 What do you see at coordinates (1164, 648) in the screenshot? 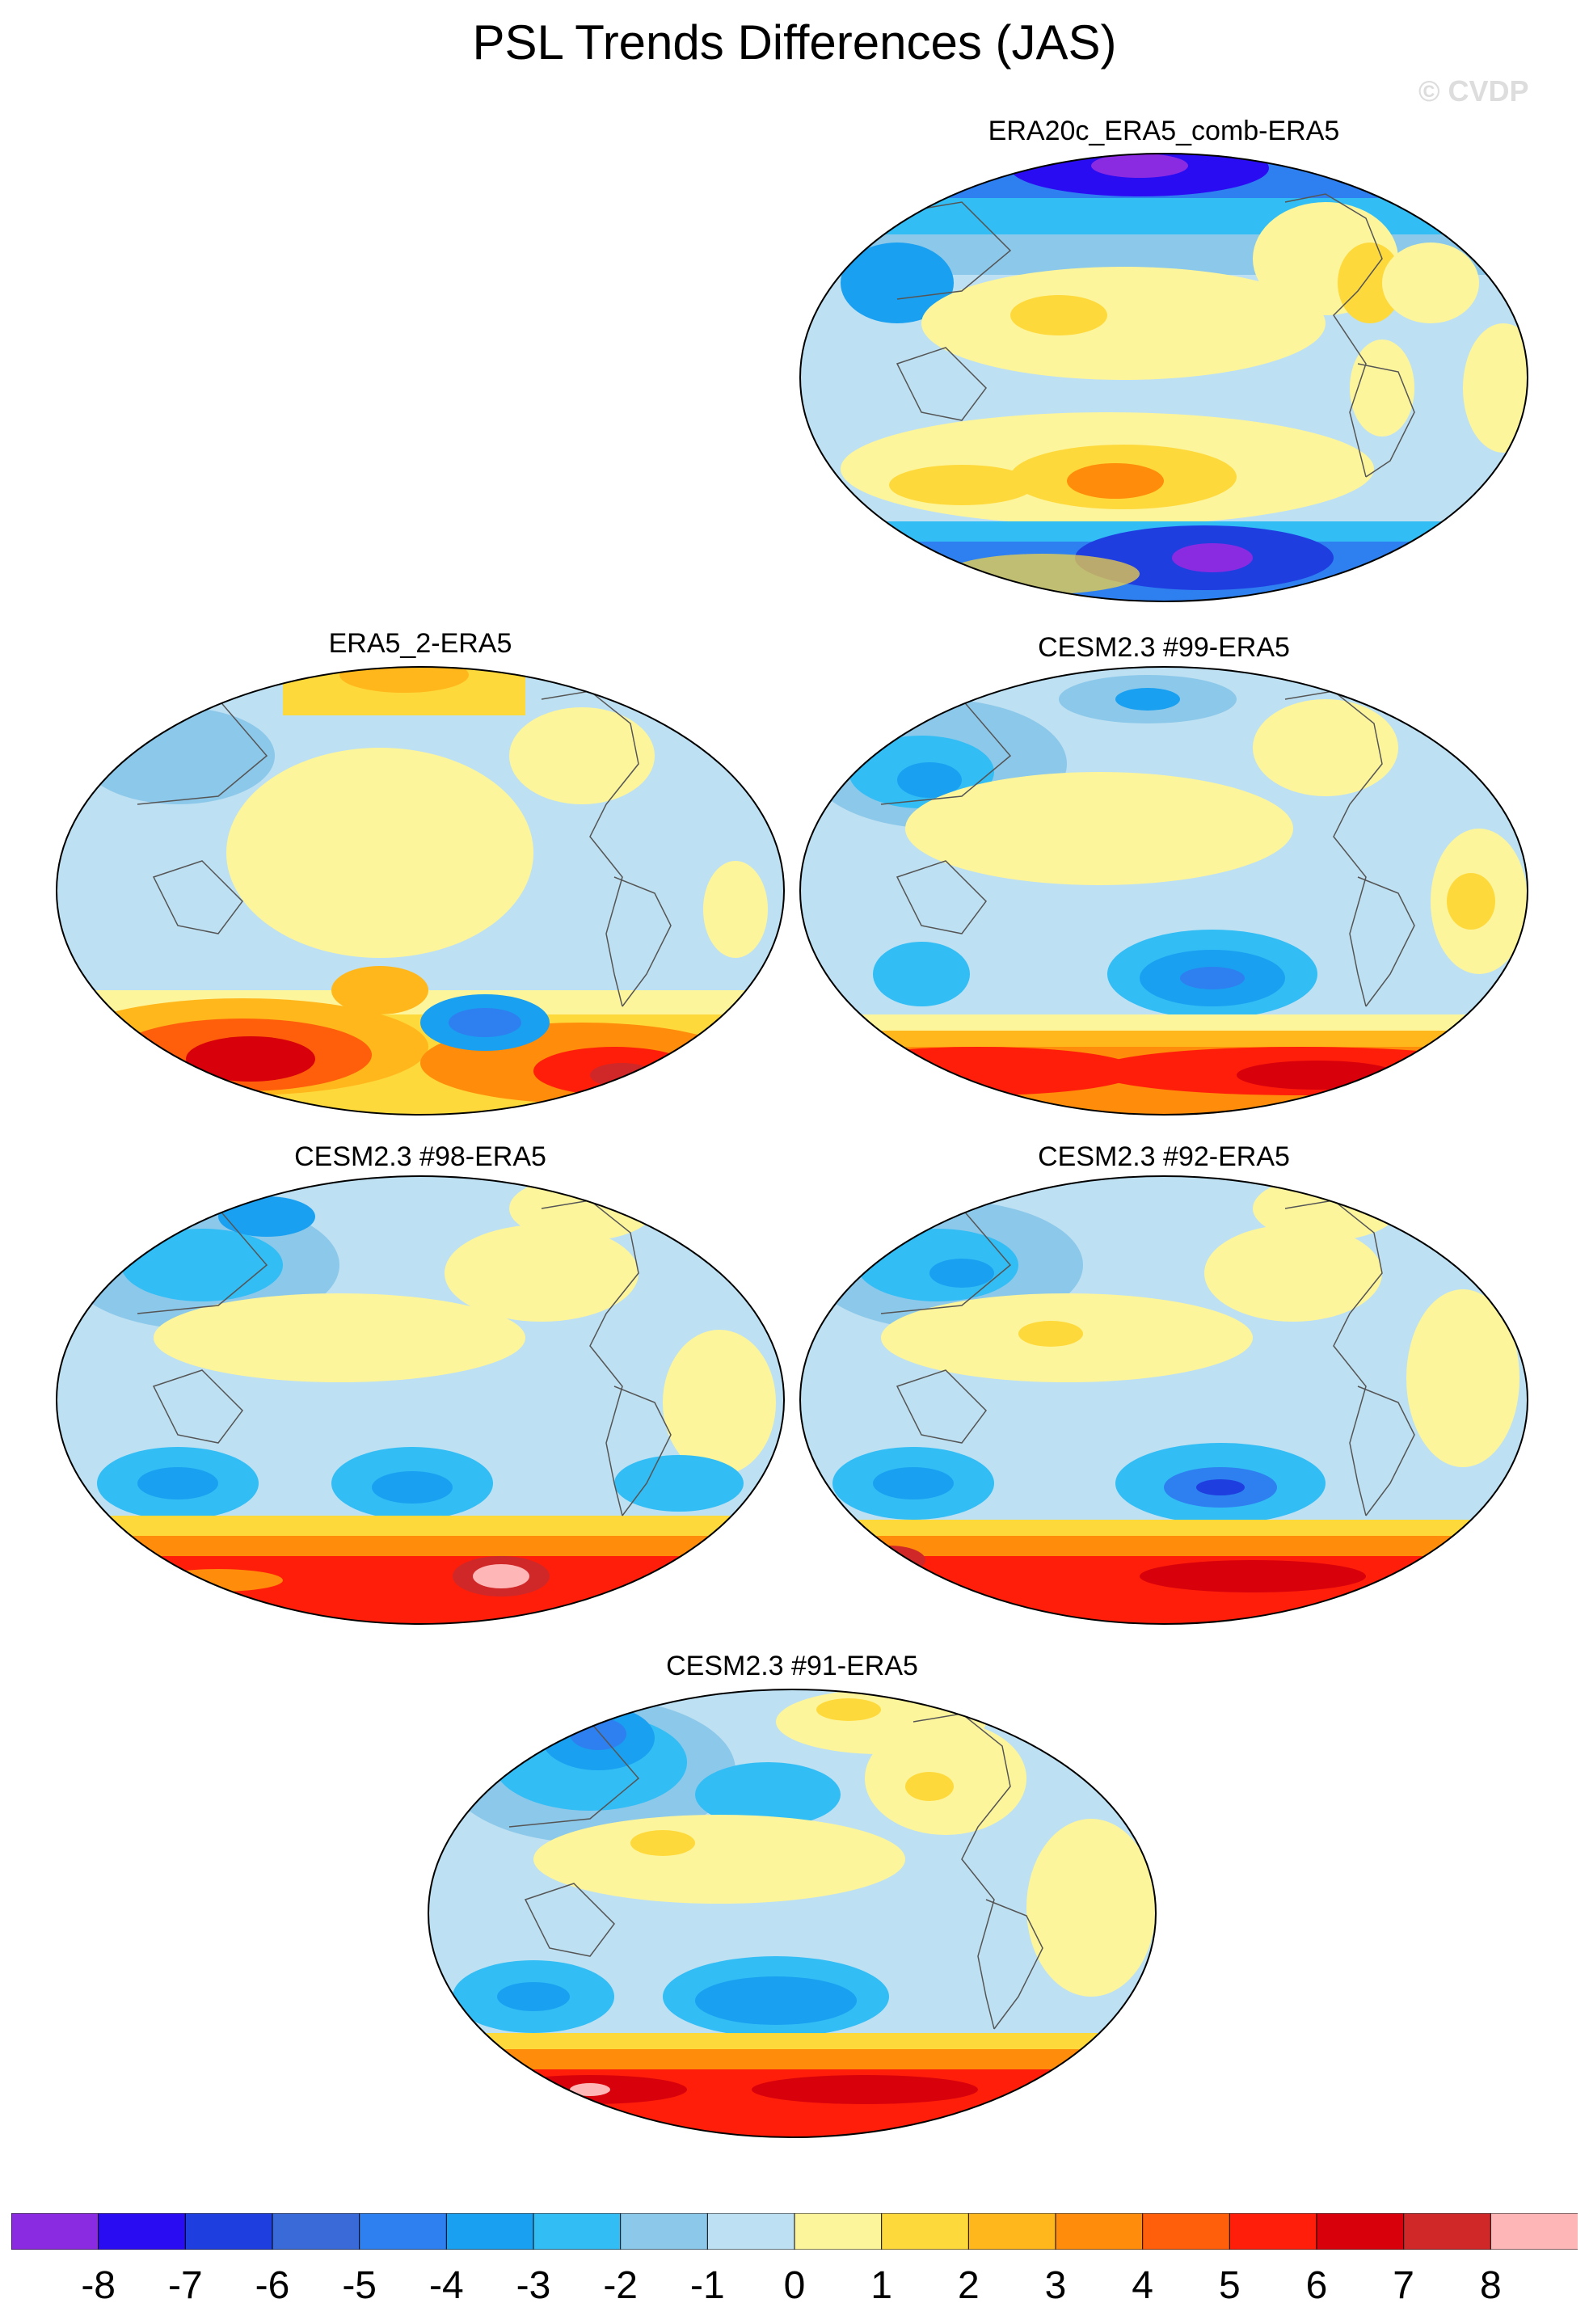
I see `panel-title-3: CESM2.3 #99-ERA5` at bounding box center [1164, 648].